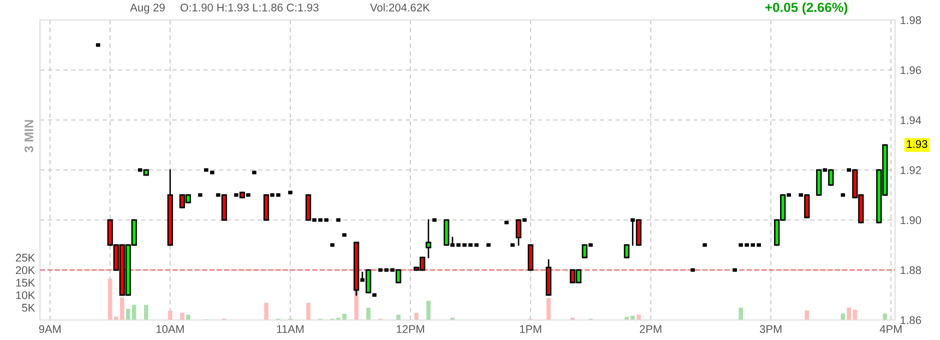  What do you see at coordinates (26, 258) in the screenshot?
I see `y2-tick-label: 25K` at bounding box center [26, 258].